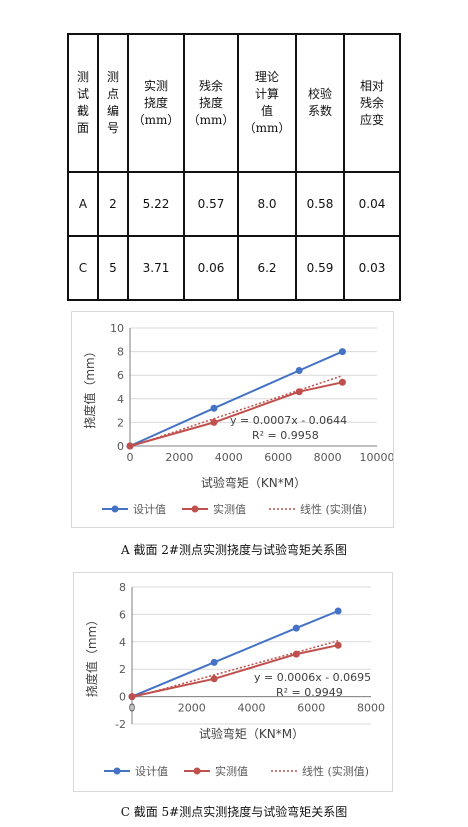 Image resolution: width=468 pixels, height=827 pixels. Describe the element at coordinates (309, 692) in the screenshot. I see `trendline-r2: R² = 0.9949` at that location.